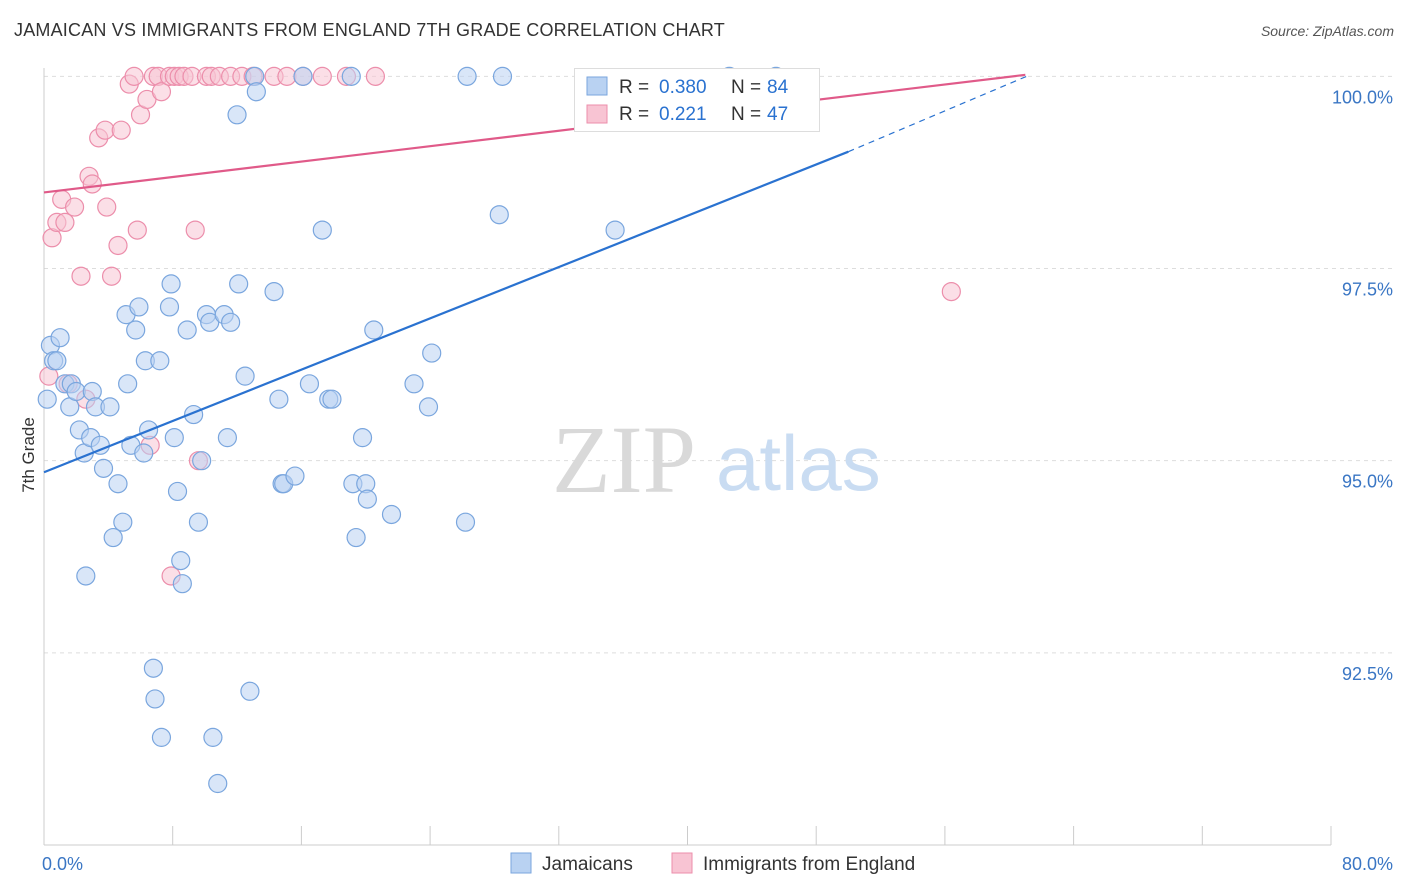 The width and height of the screenshot is (1406, 892). I want to click on legend-n-value-2: 47, so click(777, 114).